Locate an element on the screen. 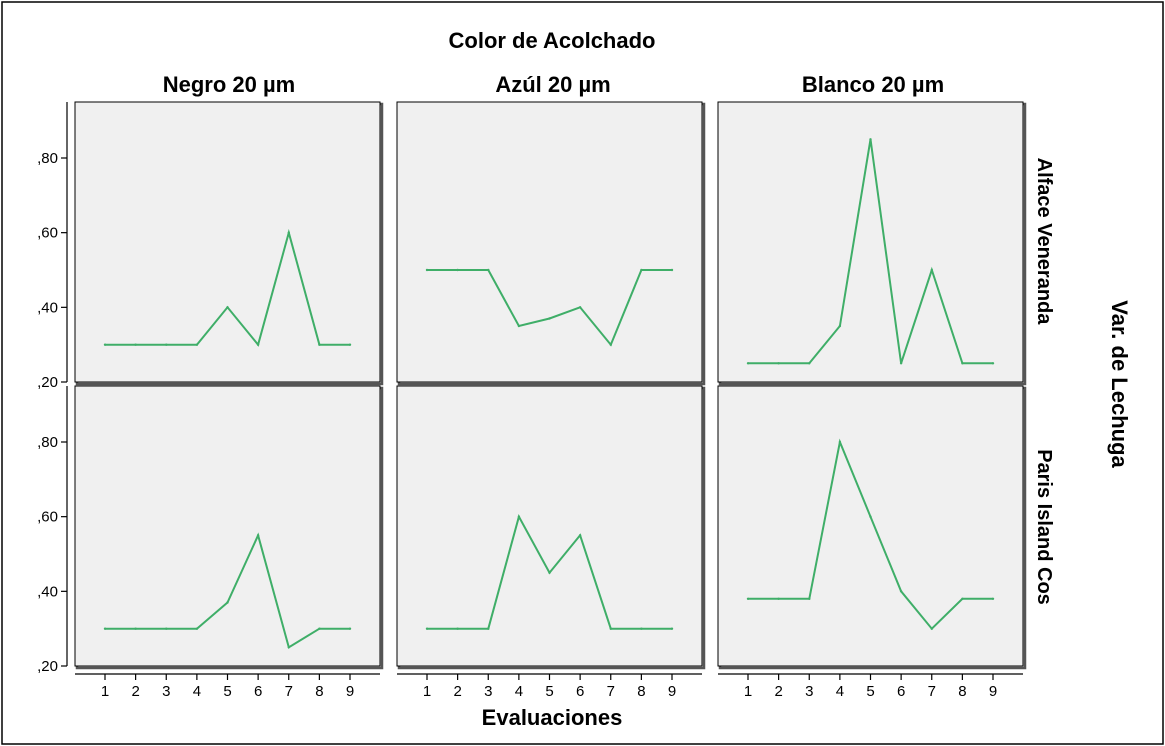 Image resolution: width=1165 pixels, height=746 pixels. x-tick-label-c2-7: 7 is located at coordinates (932, 691).